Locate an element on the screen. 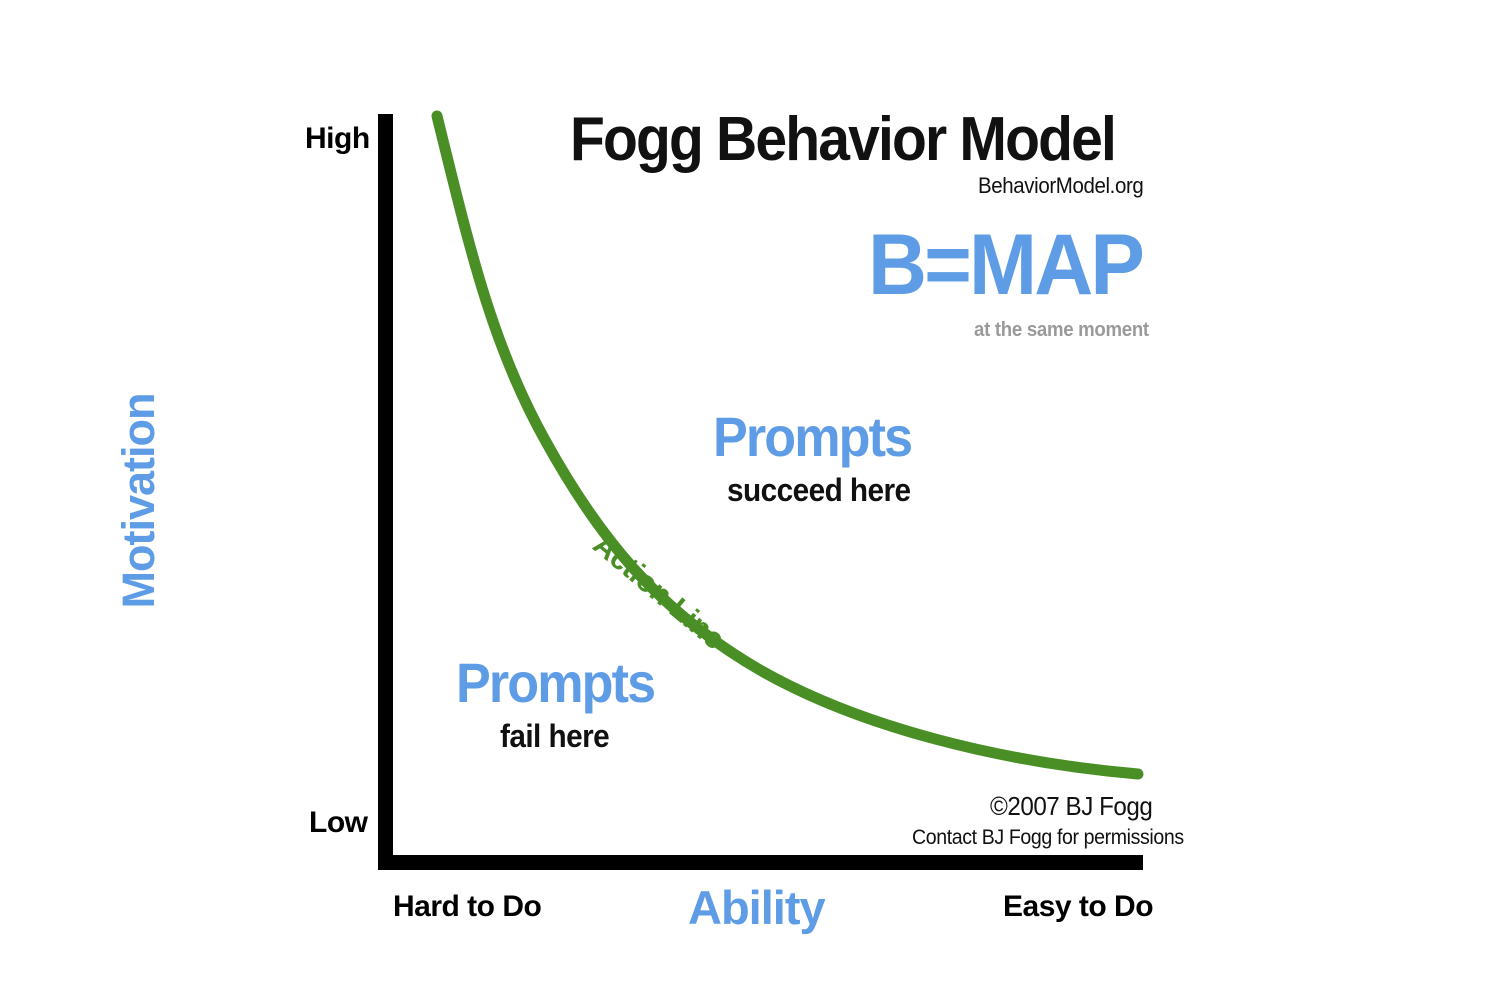 The image size is (1500, 1000). copyright-permissions-note: Contact BJ Fogg for permissions is located at coordinates (1048, 837).